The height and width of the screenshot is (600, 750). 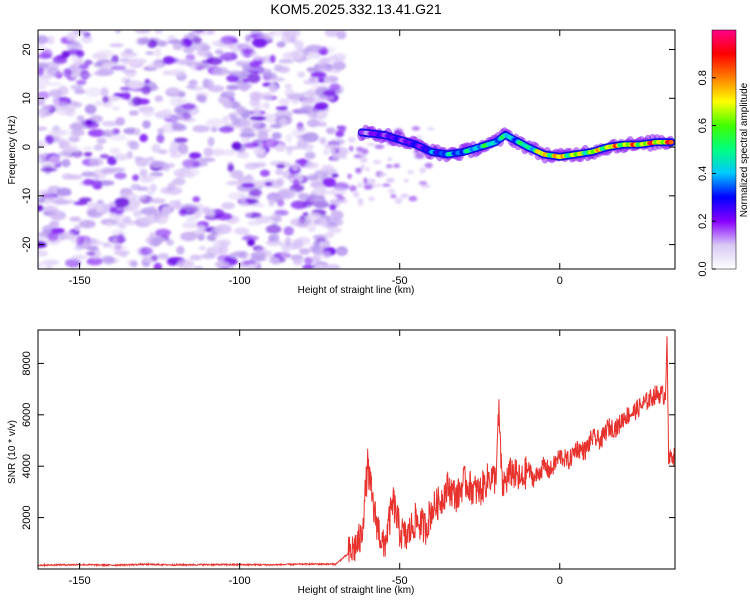 I want to click on spectrogram-x-label: Height of straight line (km), so click(x=356, y=290).